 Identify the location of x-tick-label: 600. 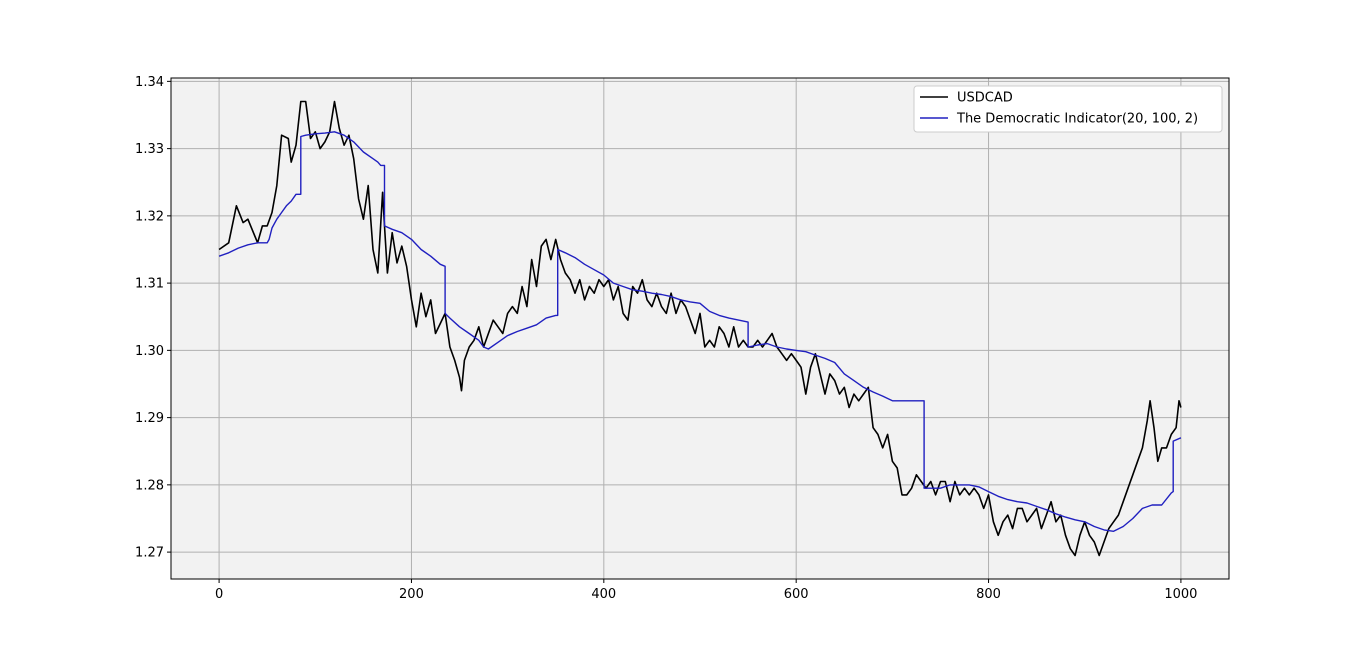
(796, 594).